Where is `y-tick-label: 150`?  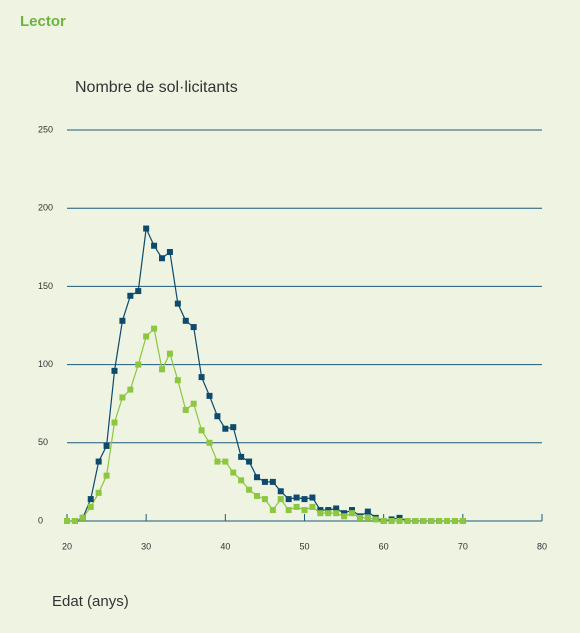
y-tick-label: 150 is located at coordinates (45, 286).